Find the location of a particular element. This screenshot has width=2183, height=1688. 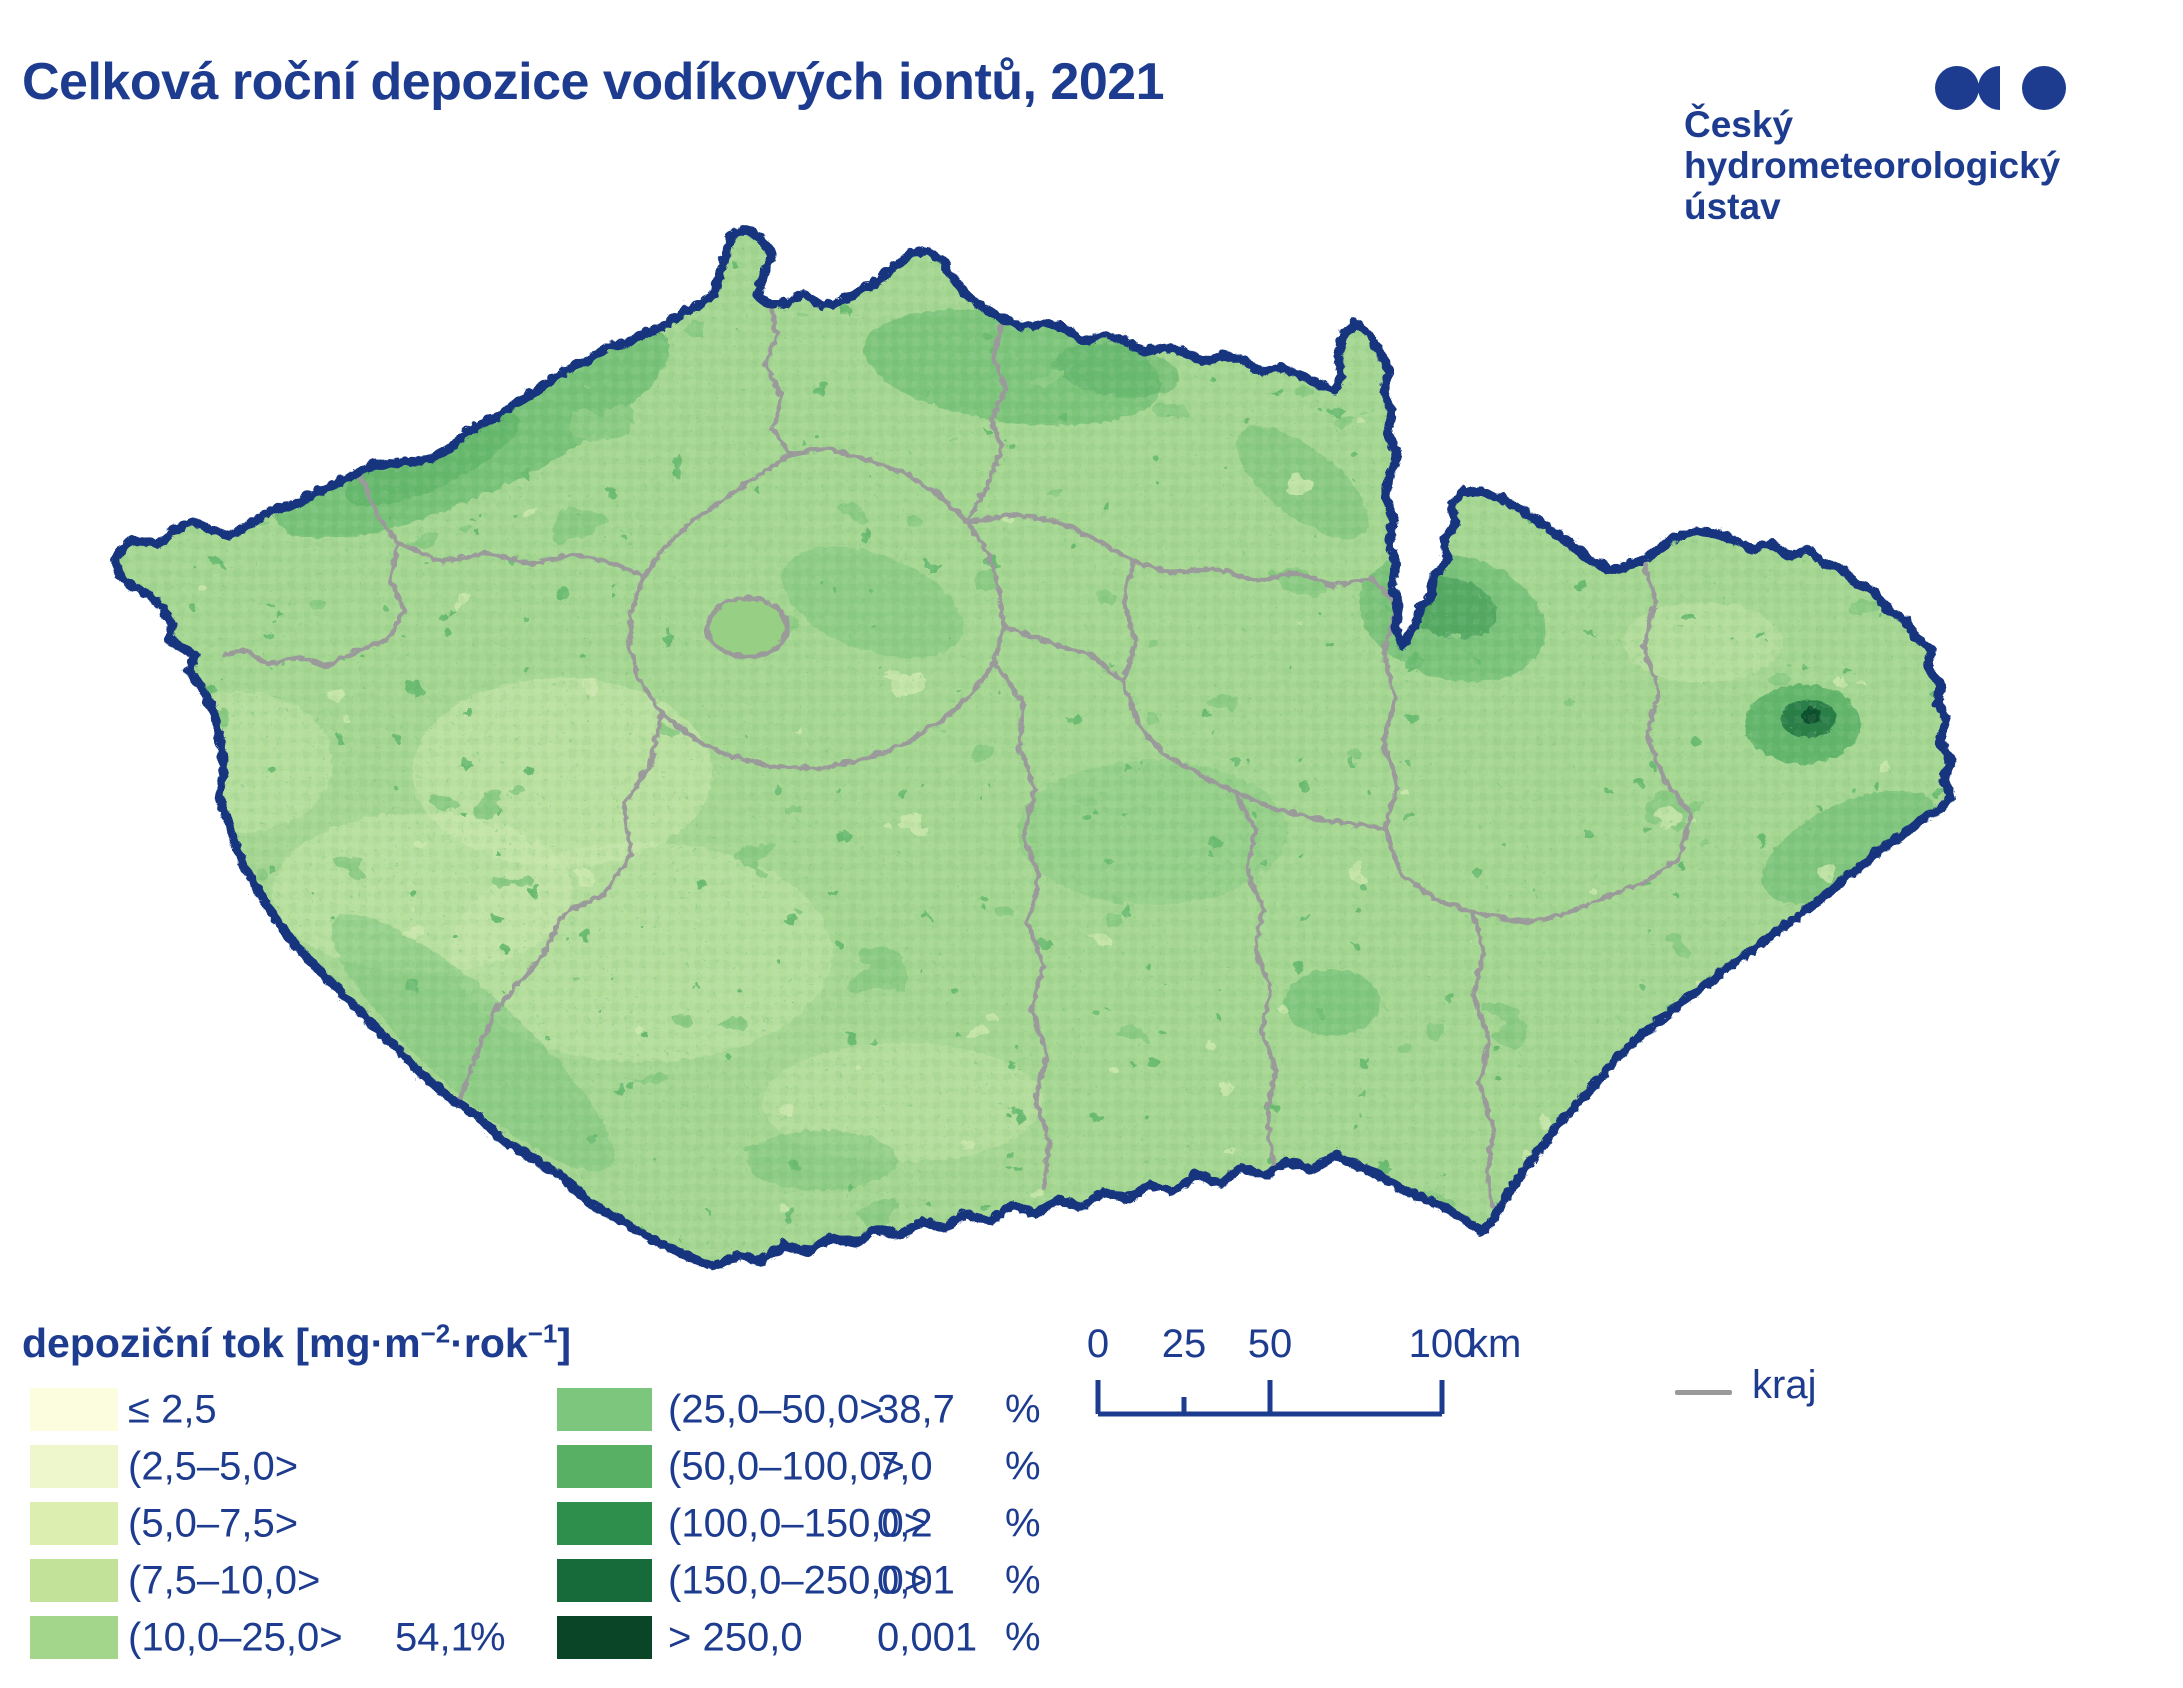

prague-boundary is located at coordinates (745, 625).